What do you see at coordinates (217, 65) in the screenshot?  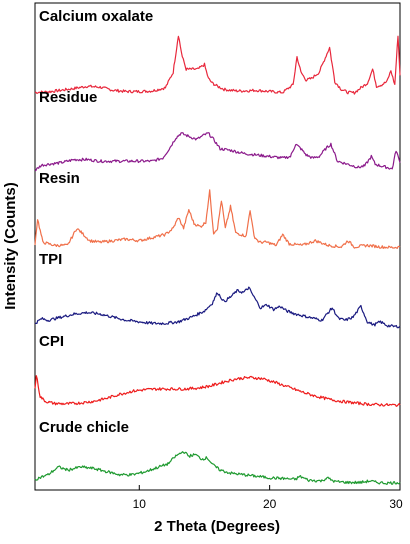 I see `series-line-calcium-oxalate` at bounding box center [217, 65].